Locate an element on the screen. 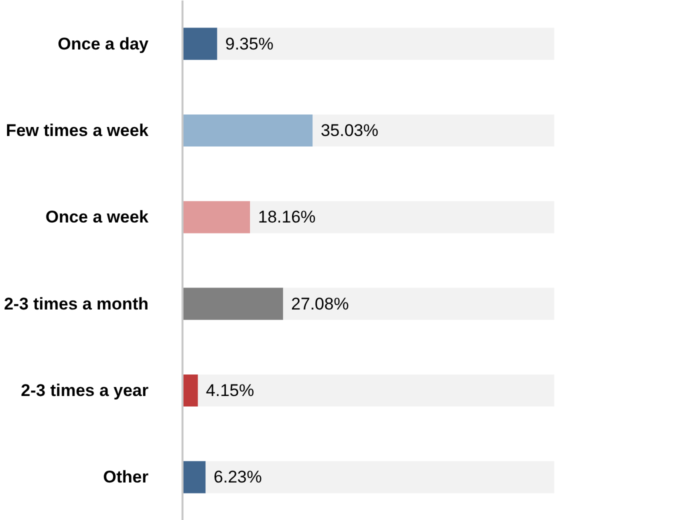 This screenshot has width=682, height=520. y-tick-label: Few times a week is located at coordinates (78, 130).